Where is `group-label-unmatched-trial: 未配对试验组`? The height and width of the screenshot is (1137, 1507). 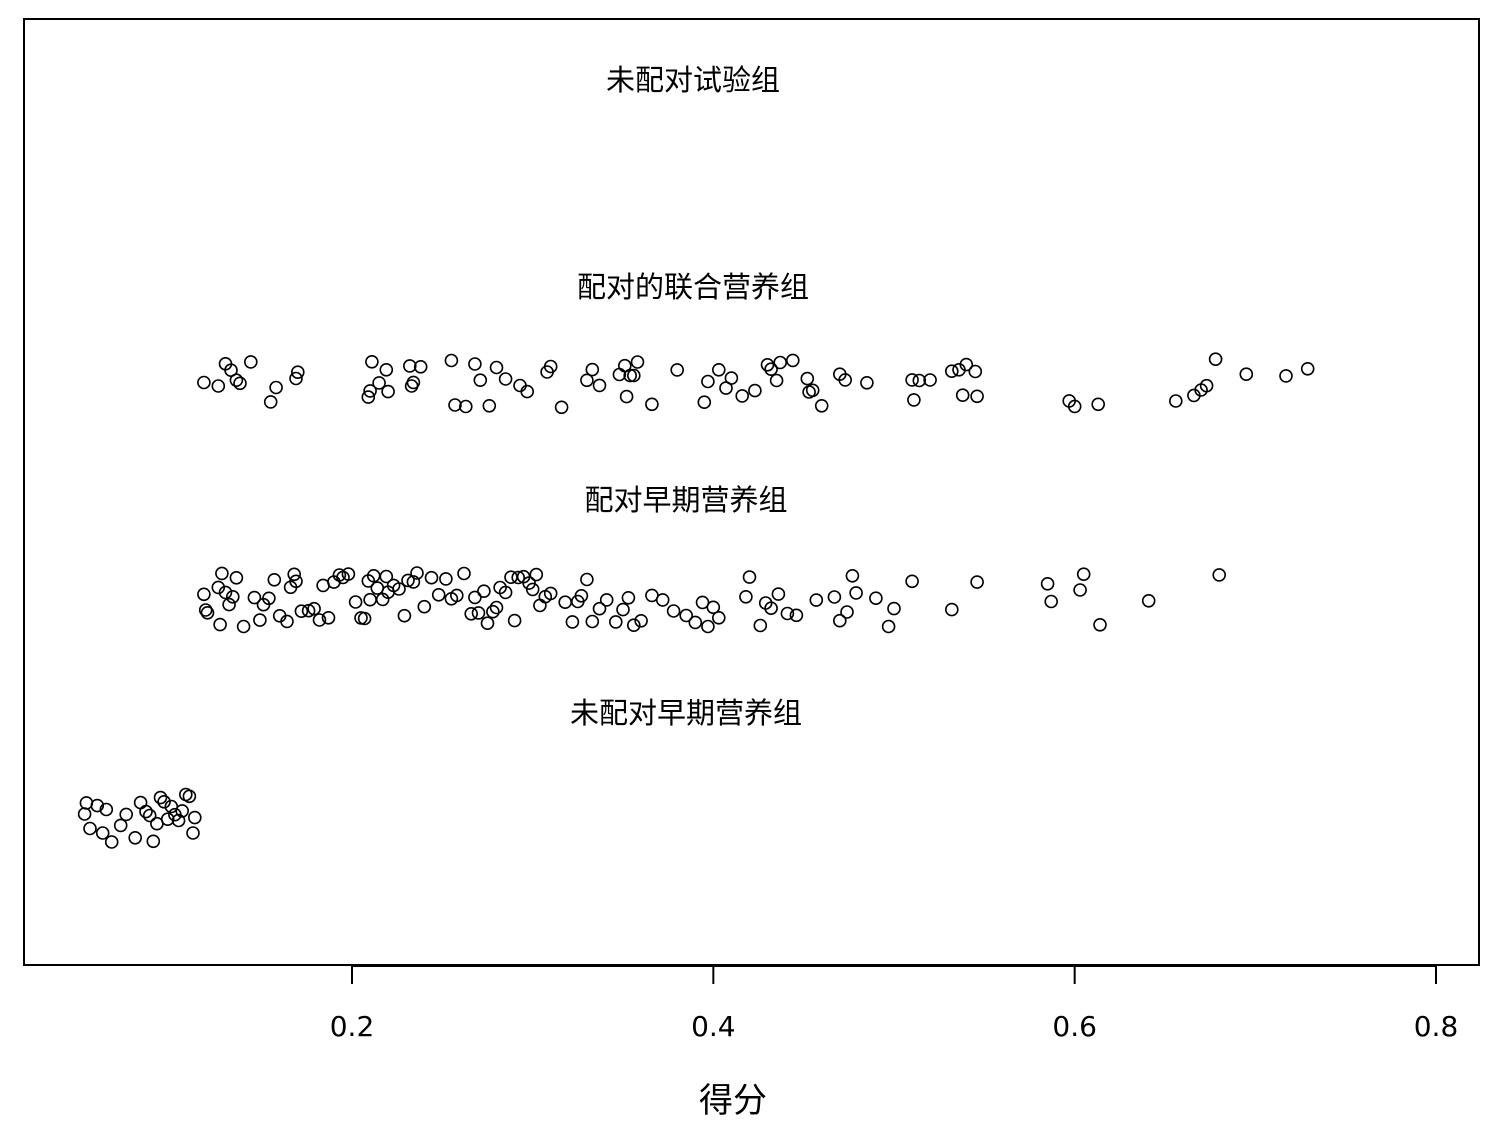
group-label-unmatched-trial: 未配对试验组 is located at coordinates (693, 80).